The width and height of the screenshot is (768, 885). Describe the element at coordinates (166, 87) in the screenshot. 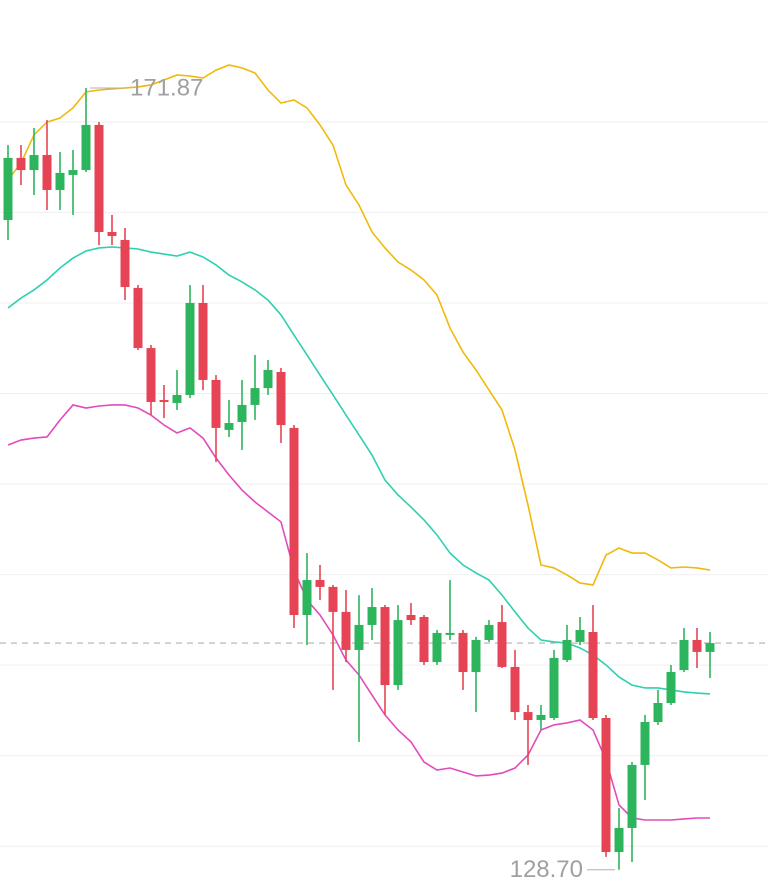

I see `high-label: 171.87` at that location.